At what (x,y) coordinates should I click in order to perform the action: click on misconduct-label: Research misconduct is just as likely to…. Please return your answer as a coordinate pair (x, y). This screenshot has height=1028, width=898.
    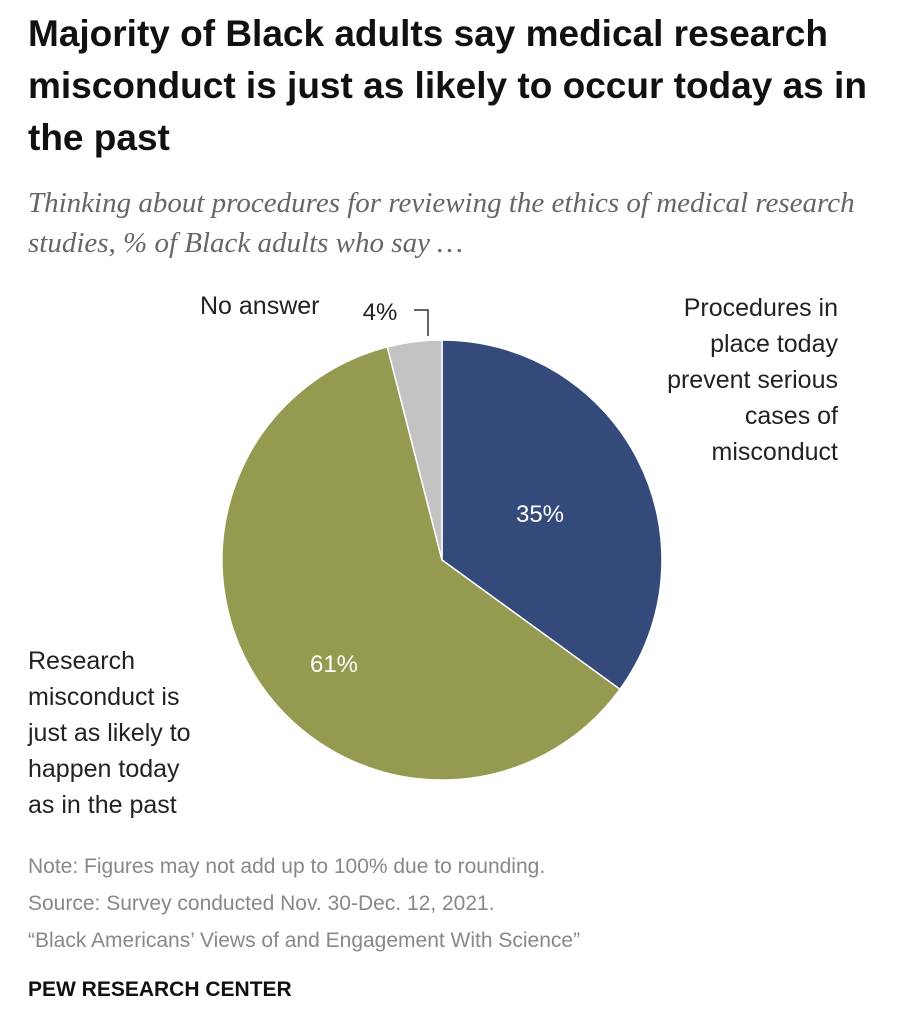
    Looking at the image, I should click on (148, 733).